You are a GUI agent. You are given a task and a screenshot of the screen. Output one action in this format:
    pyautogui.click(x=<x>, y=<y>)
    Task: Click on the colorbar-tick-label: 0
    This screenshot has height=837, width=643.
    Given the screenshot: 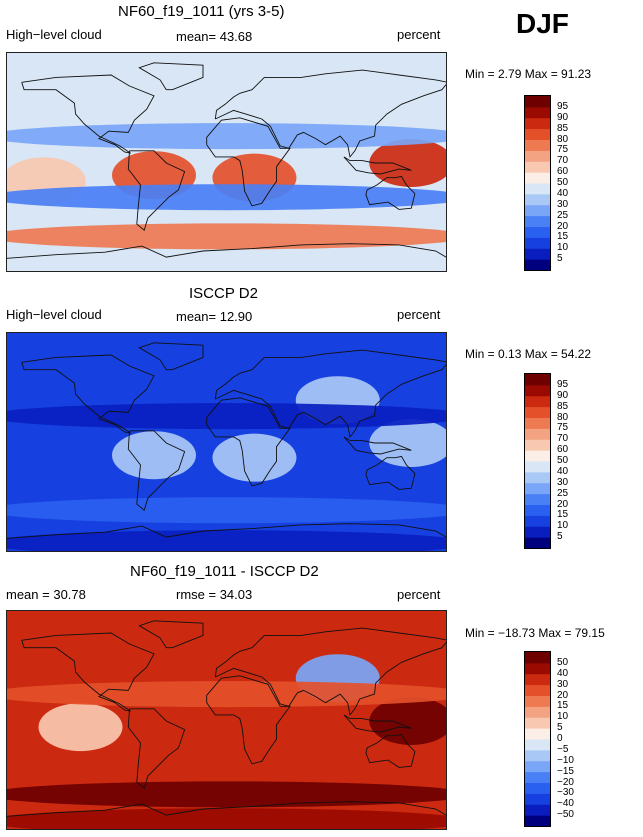 What is the action you would take?
    pyautogui.click(x=560, y=738)
    